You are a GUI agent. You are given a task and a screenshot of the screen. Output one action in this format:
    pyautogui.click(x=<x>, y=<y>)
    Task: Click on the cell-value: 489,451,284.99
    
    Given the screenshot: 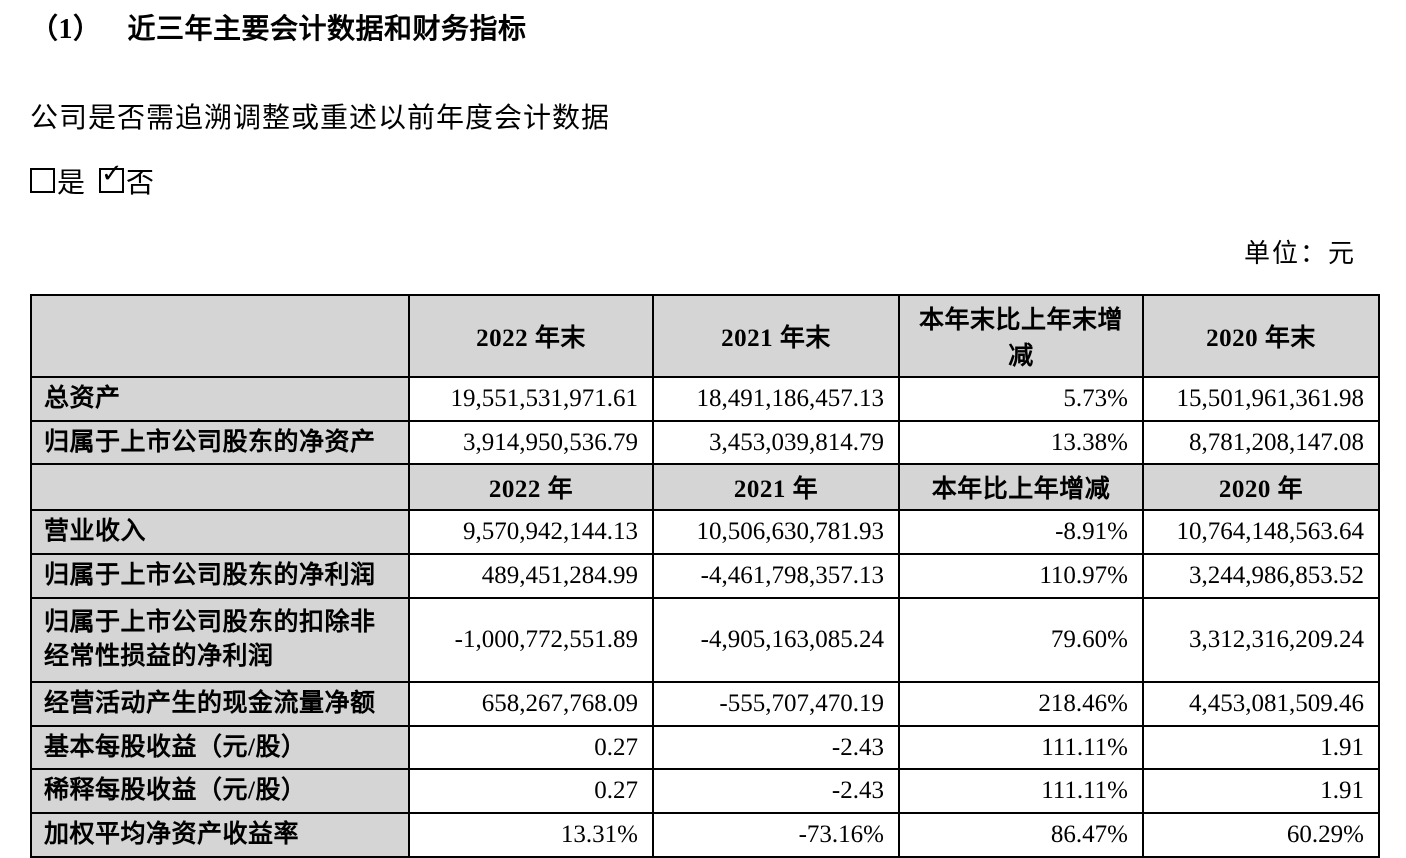 What is the action you would take?
    pyautogui.click(x=531, y=576)
    